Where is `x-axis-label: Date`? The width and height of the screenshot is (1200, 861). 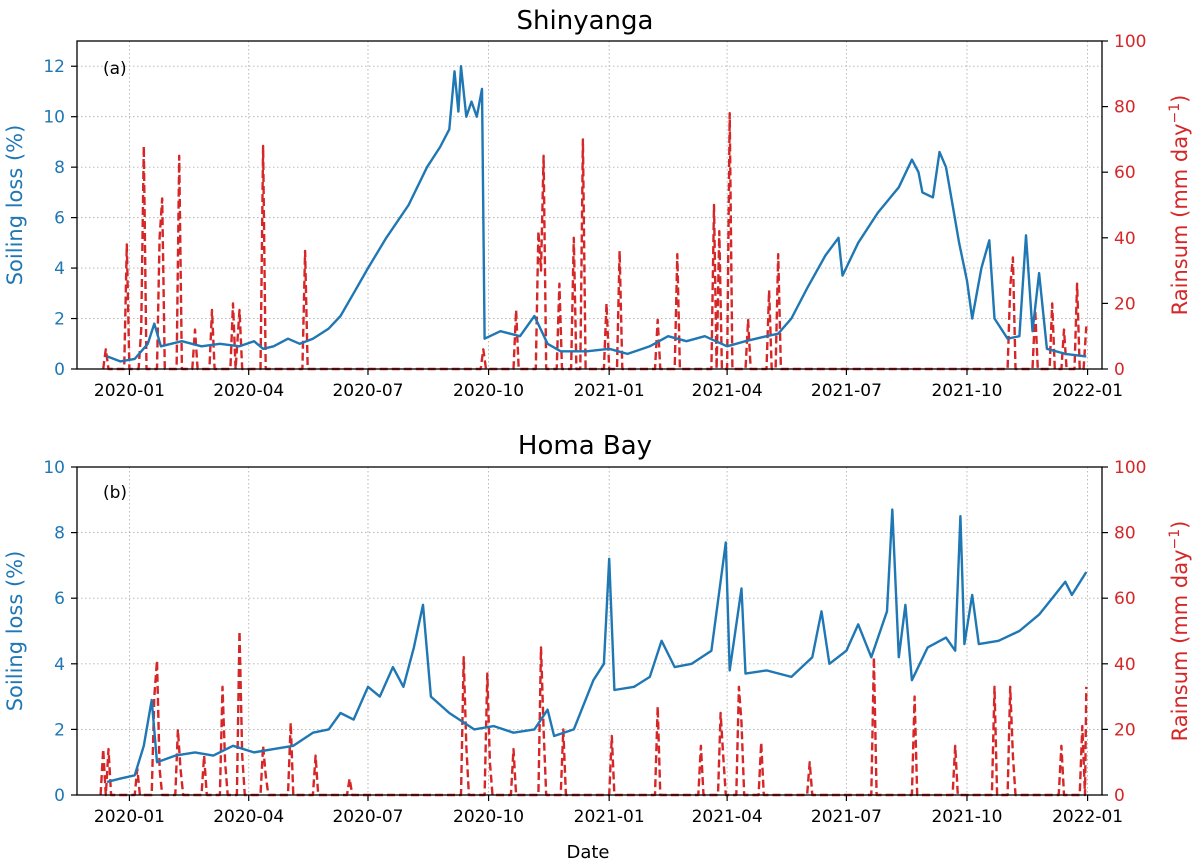 x-axis-label: Date is located at coordinates (587, 851).